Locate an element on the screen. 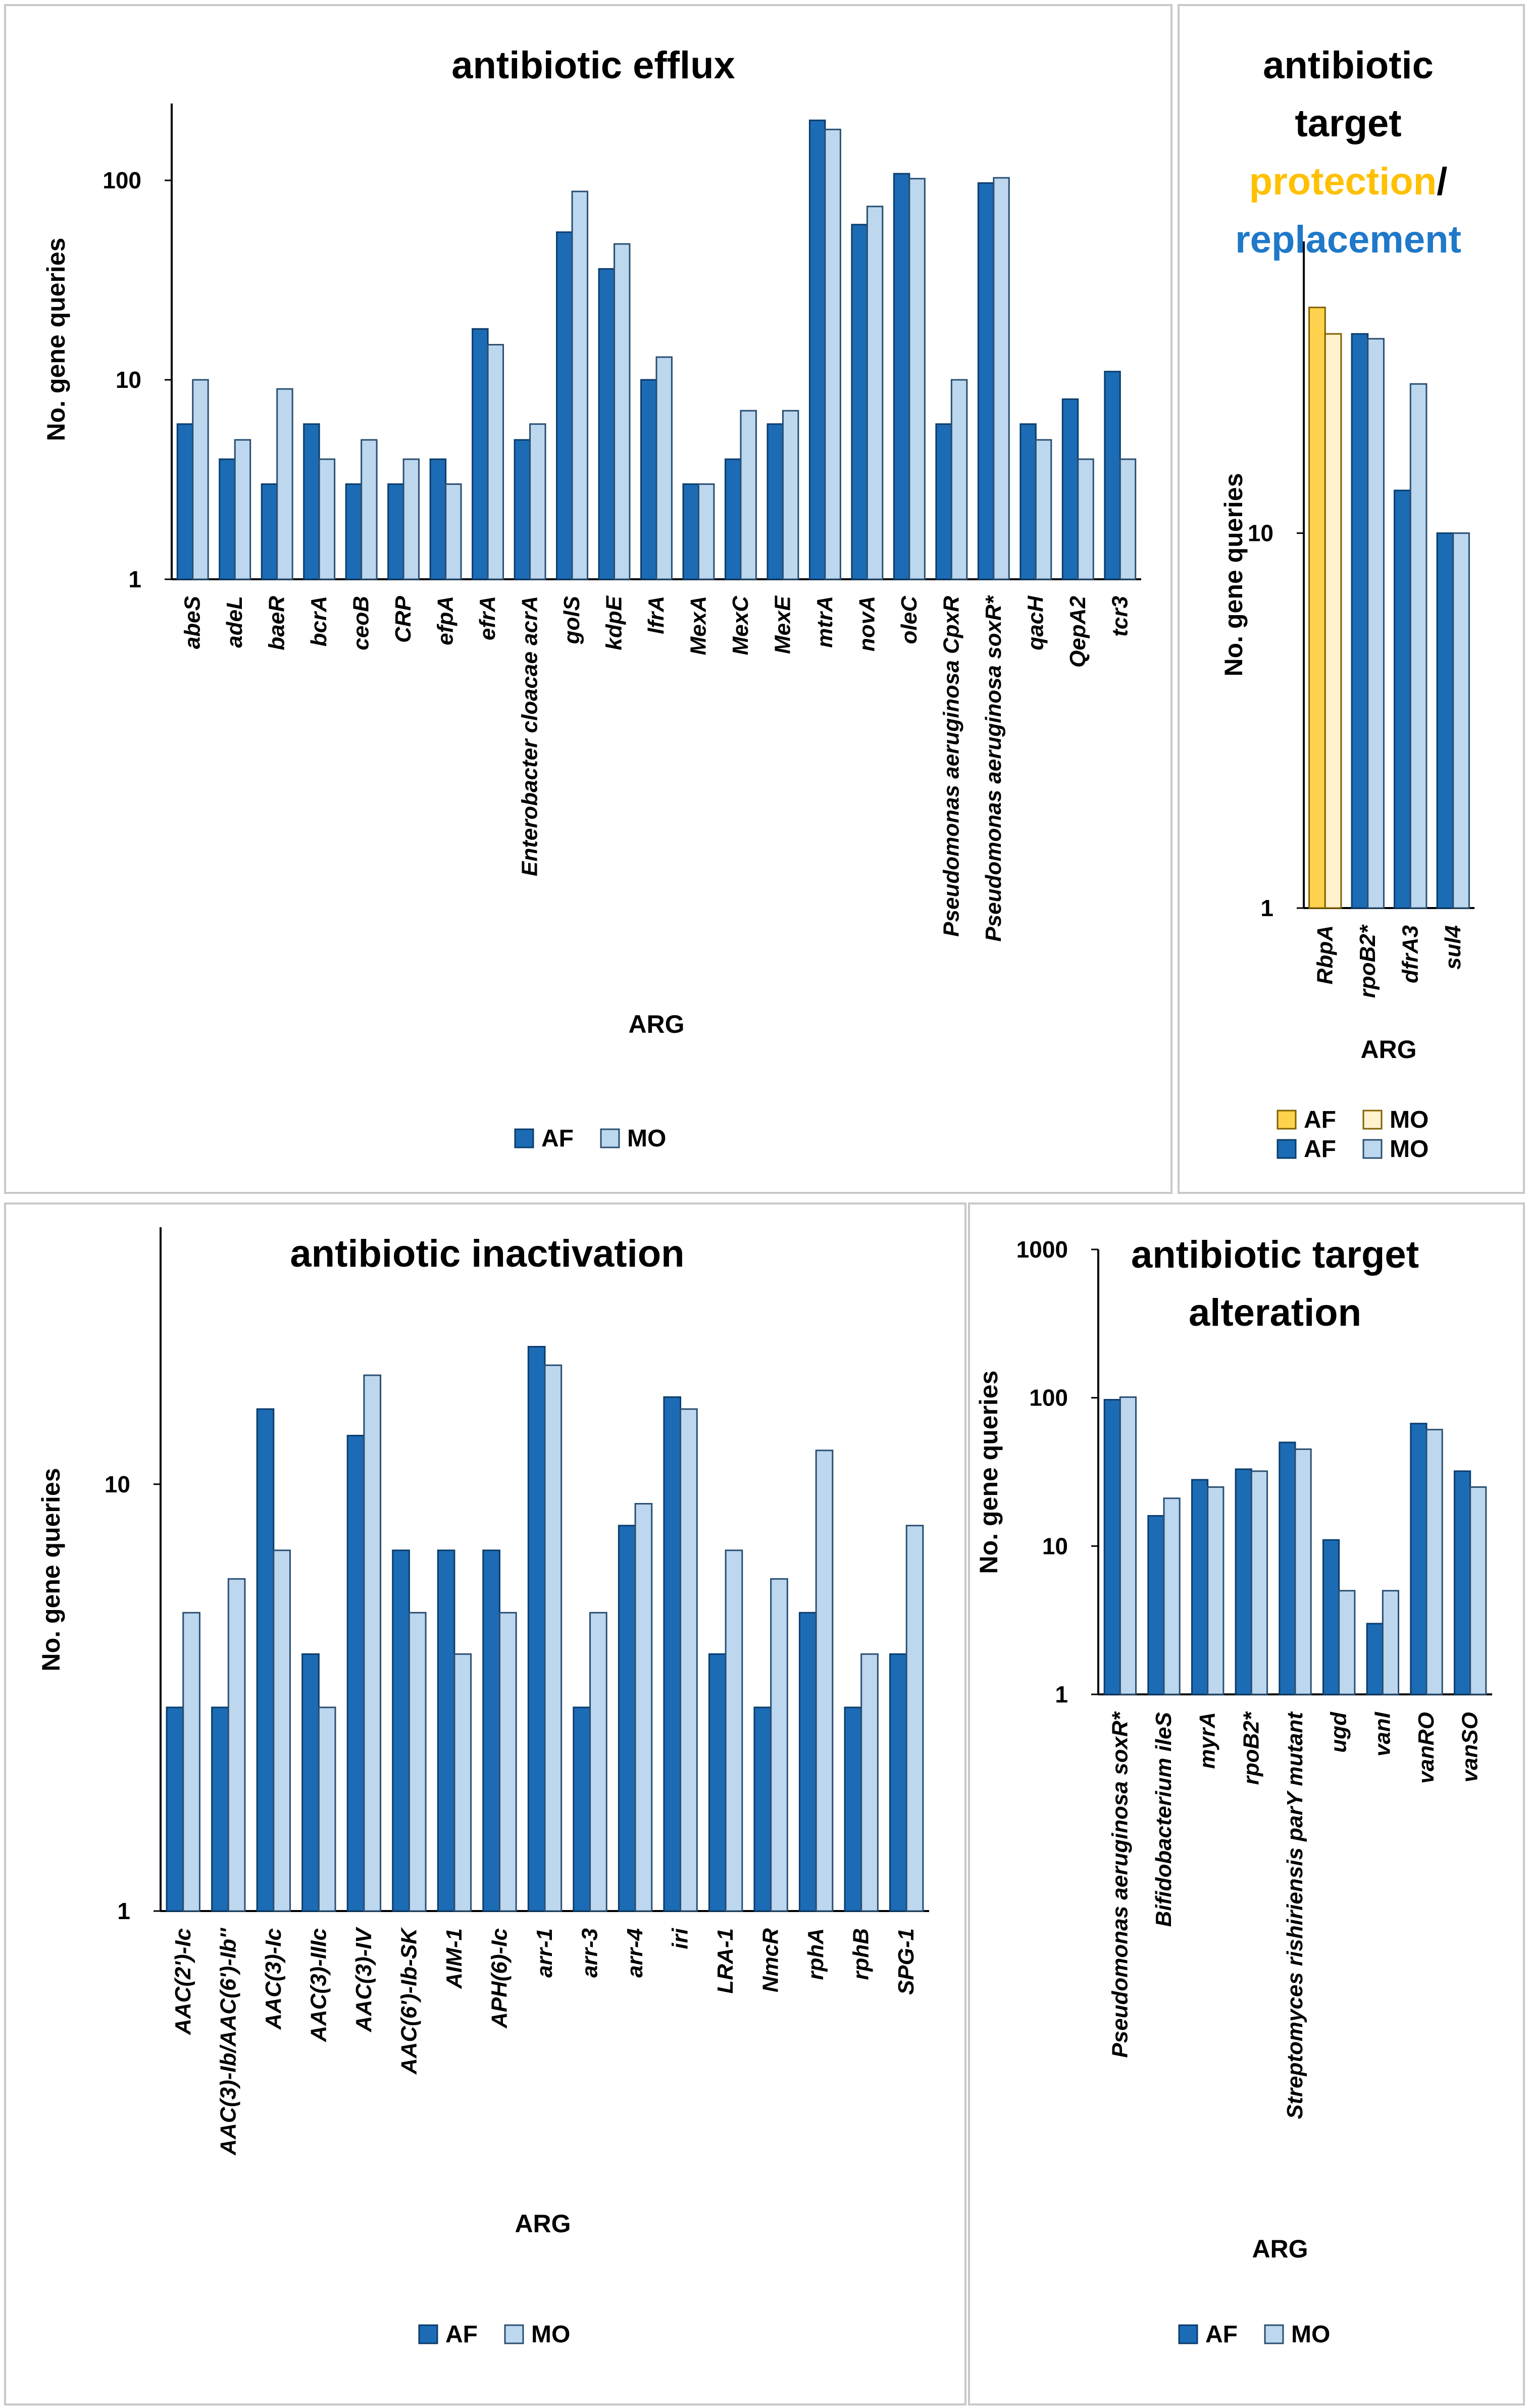 The image size is (1529, 2408). x-tick-label: ceoB is located at coordinates (361, 623).